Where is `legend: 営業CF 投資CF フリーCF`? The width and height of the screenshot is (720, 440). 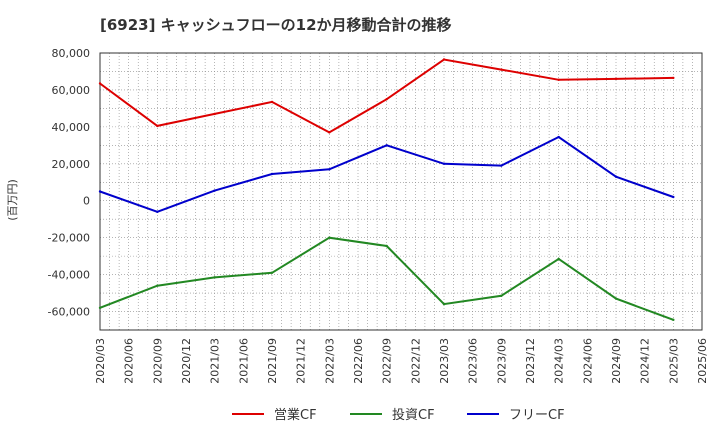
legend: 営業CF 投資CF フリーCF is located at coordinates (398, 415).